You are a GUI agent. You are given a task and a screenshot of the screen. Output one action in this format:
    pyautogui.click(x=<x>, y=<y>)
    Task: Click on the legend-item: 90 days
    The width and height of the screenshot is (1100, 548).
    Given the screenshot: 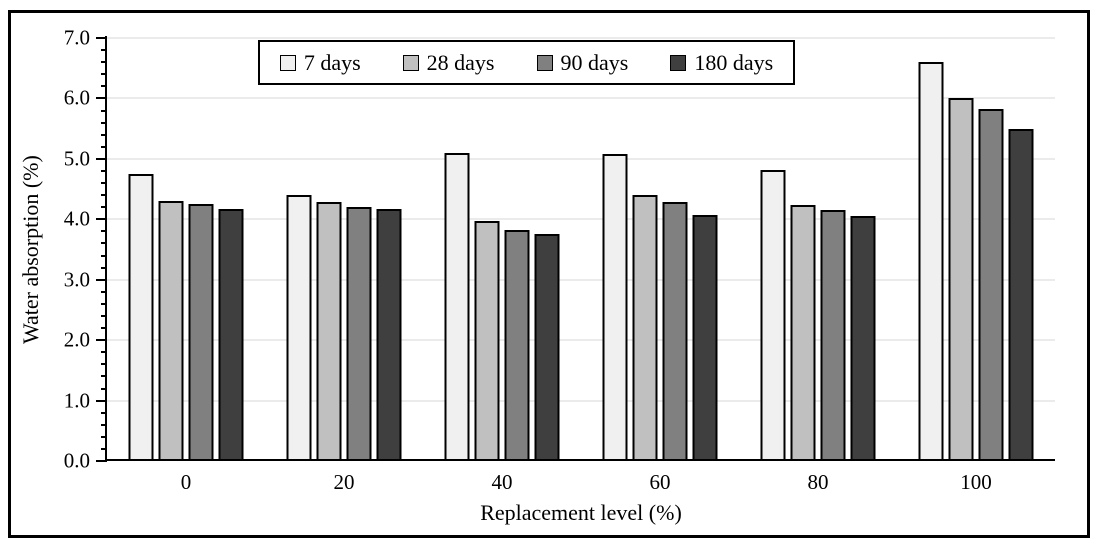 What is the action you would take?
    pyautogui.click(x=582, y=62)
    